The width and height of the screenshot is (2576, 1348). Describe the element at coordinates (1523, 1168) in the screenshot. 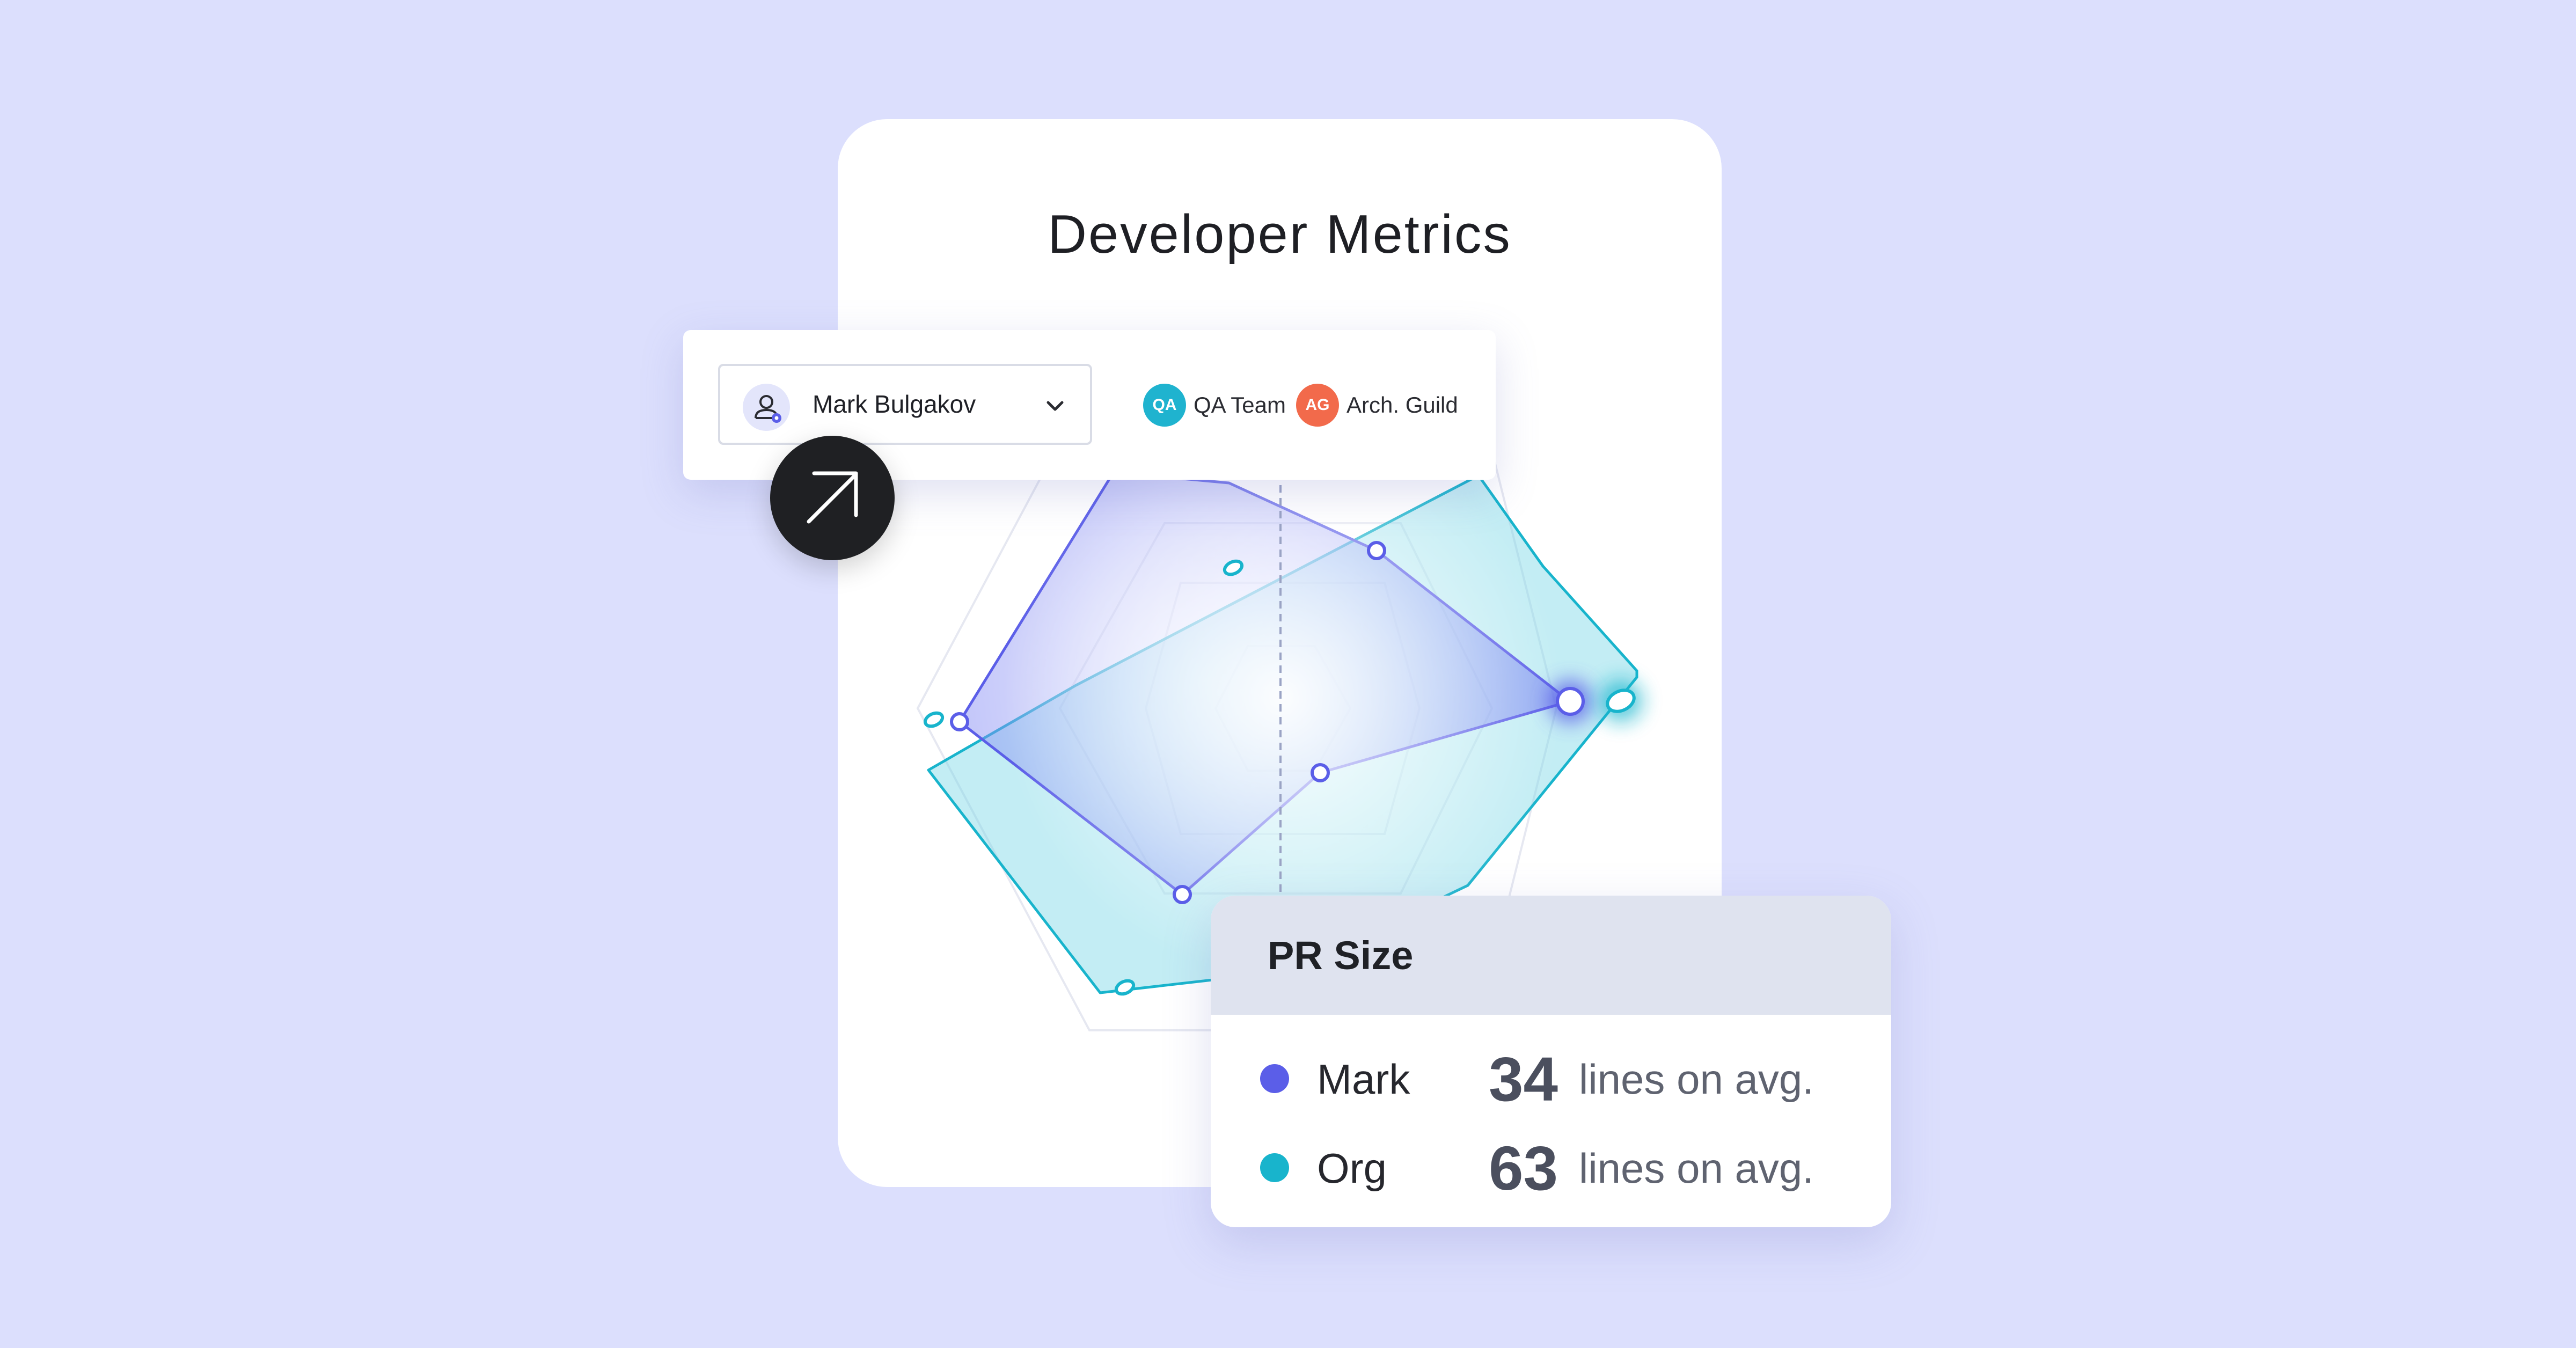

I see `row-value: 63` at that location.